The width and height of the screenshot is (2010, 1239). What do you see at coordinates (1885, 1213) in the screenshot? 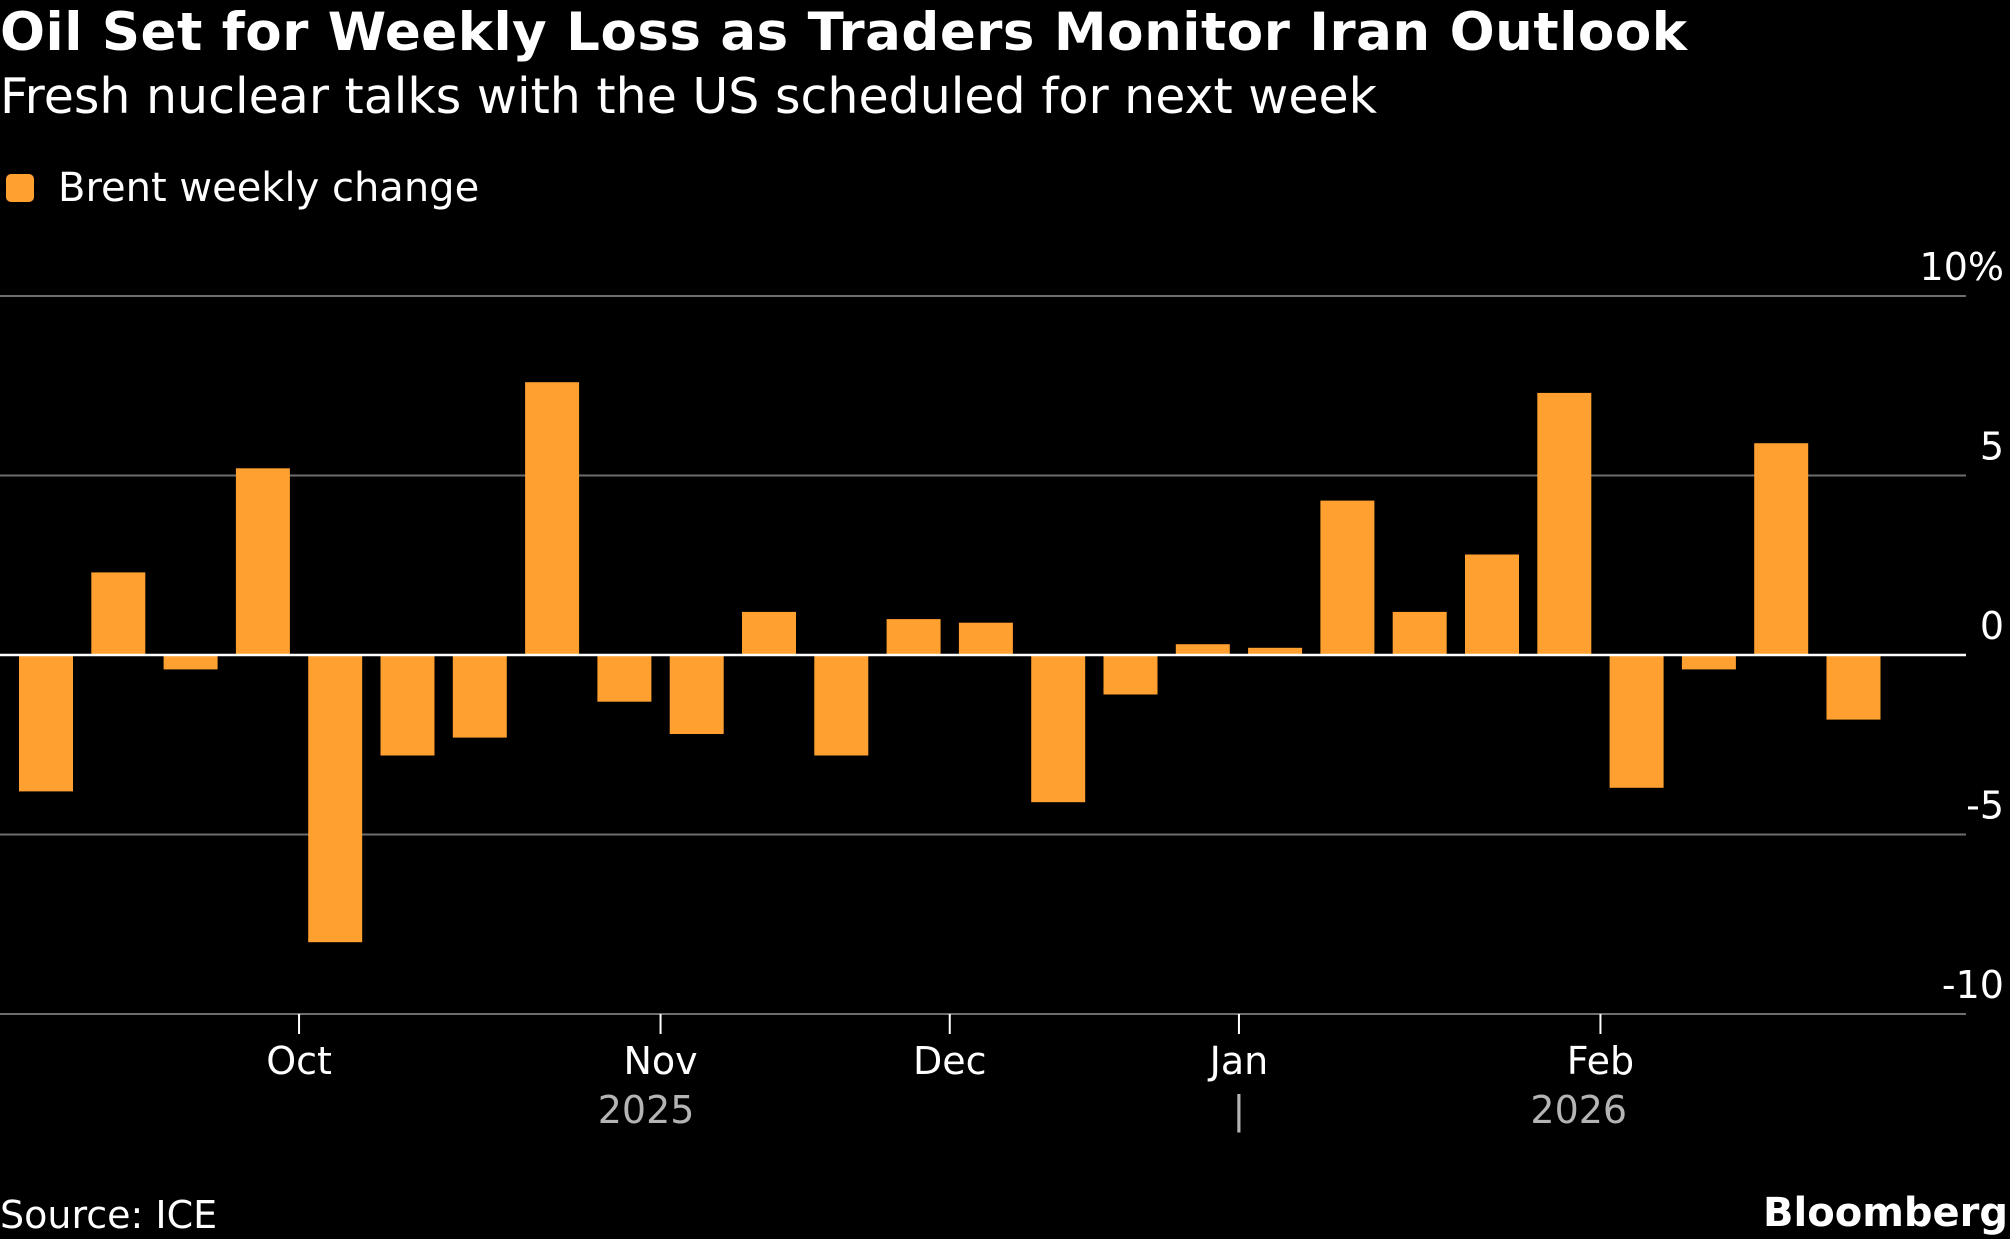
I see `bloomberg-logo: Bloomberg` at bounding box center [1885, 1213].